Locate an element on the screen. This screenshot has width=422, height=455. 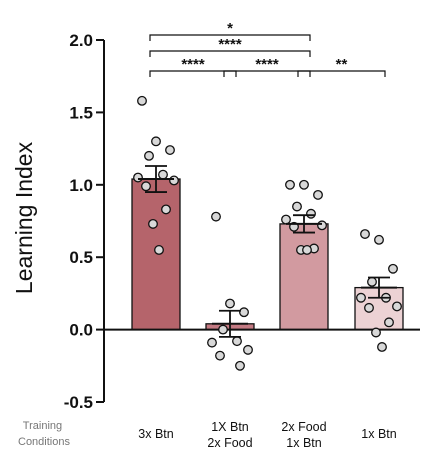
category-label: 1x Btn is located at coordinates (378, 434).